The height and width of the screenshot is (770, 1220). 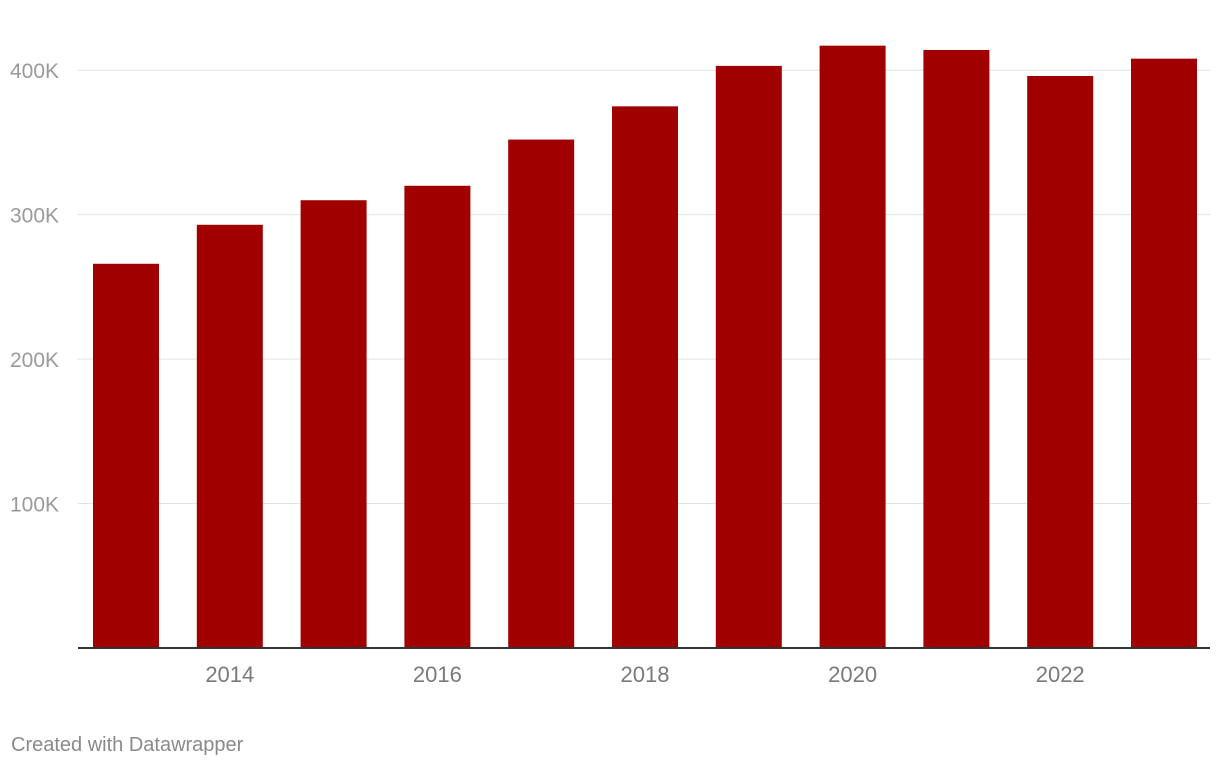 I want to click on x-tick-label: 2014, so click(x=229, y=674).